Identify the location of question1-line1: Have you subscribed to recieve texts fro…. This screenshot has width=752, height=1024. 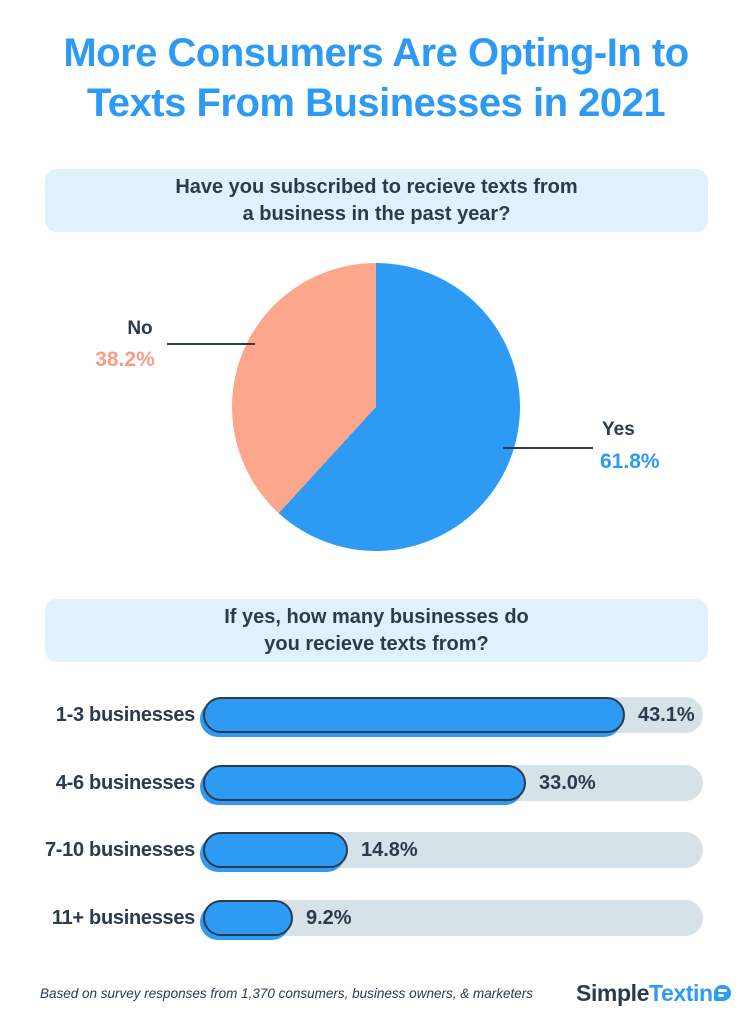
(376, 186).